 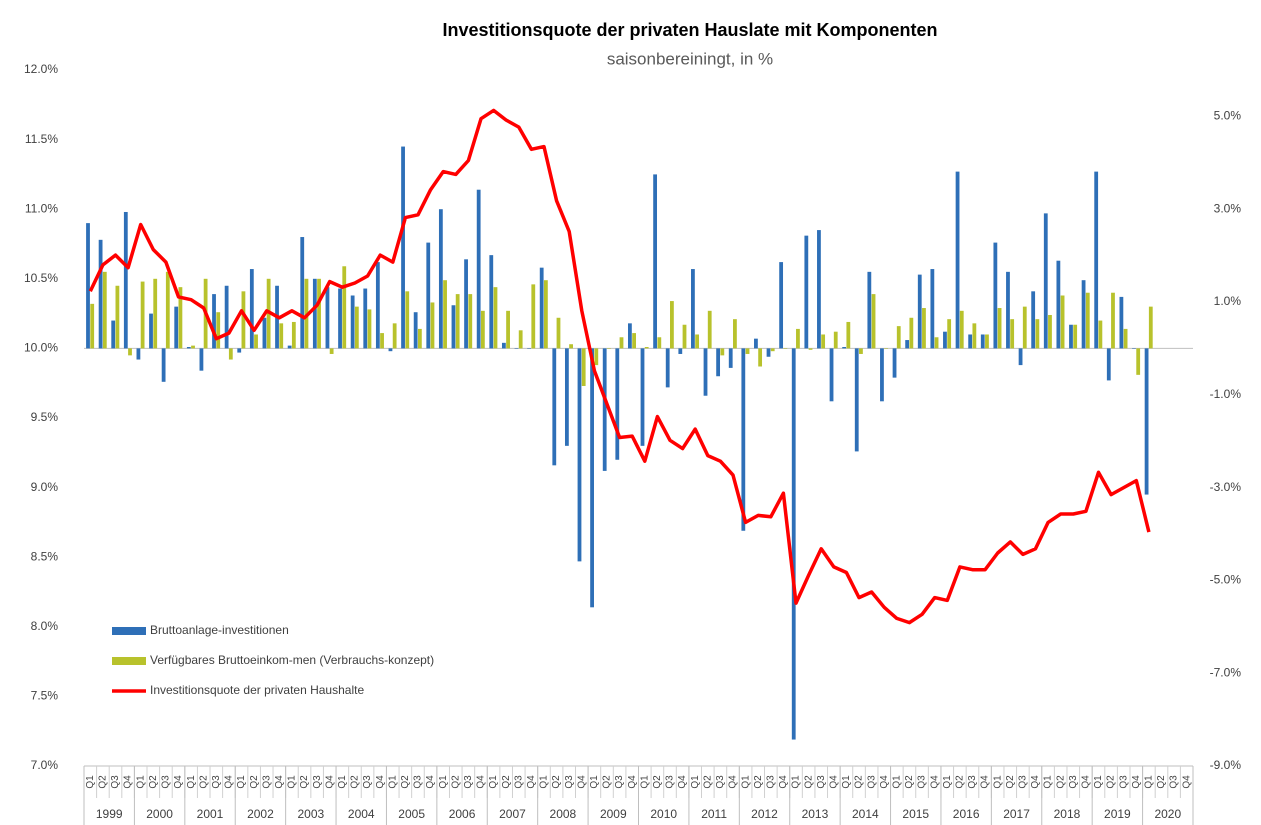 What do you see at coordinates (563, 814) in the screenshot?
I see `year-label: 2008` at bounding box center [563, 814].